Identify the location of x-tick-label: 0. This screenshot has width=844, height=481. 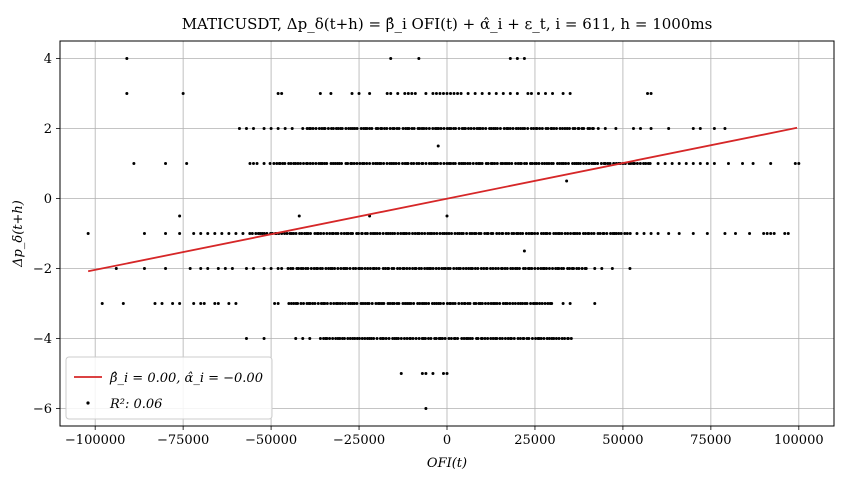
(447, 440).